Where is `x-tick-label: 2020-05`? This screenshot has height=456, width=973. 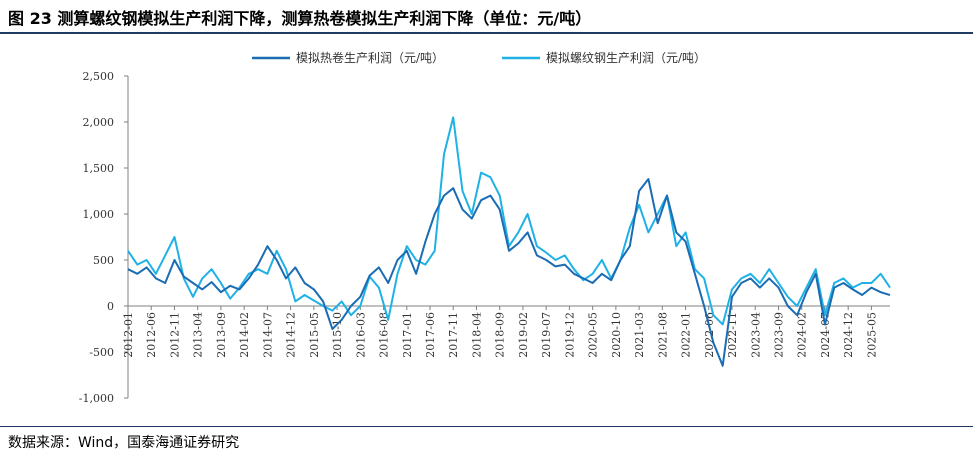 x-tick-label: 2020-05 is located at coordinates (593, 335).